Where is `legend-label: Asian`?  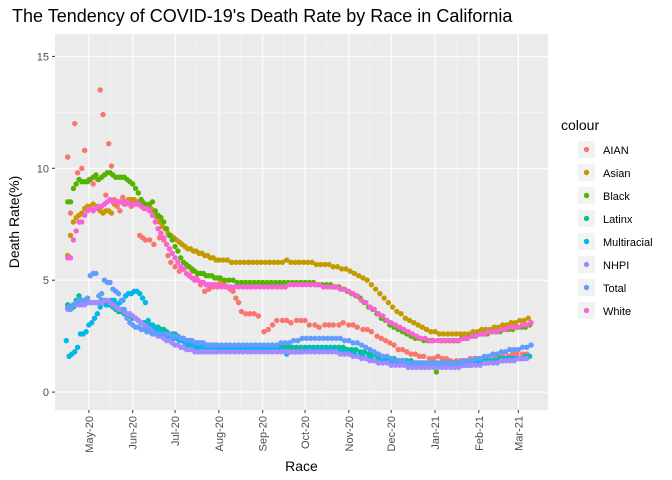
legend-label: Asian is located at coordinates (617, 174).